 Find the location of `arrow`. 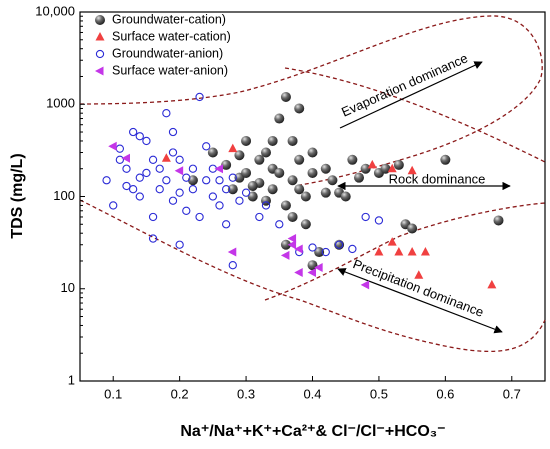

arrow is located at coordinates (411, 95).